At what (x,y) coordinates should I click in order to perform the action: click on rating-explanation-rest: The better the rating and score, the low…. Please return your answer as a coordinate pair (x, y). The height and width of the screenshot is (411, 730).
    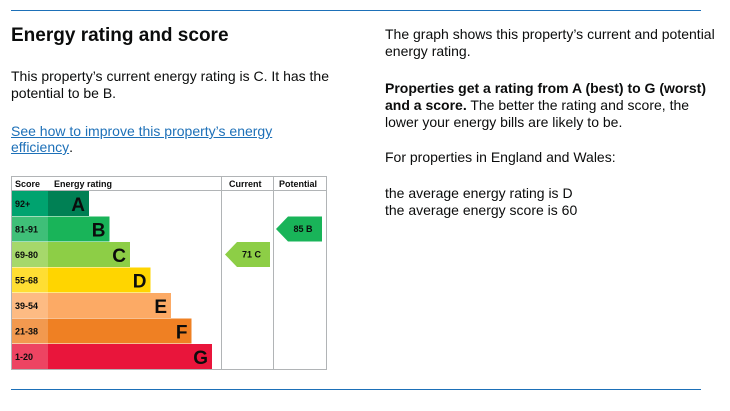
    Looking at the image, I should click on (537, 113).